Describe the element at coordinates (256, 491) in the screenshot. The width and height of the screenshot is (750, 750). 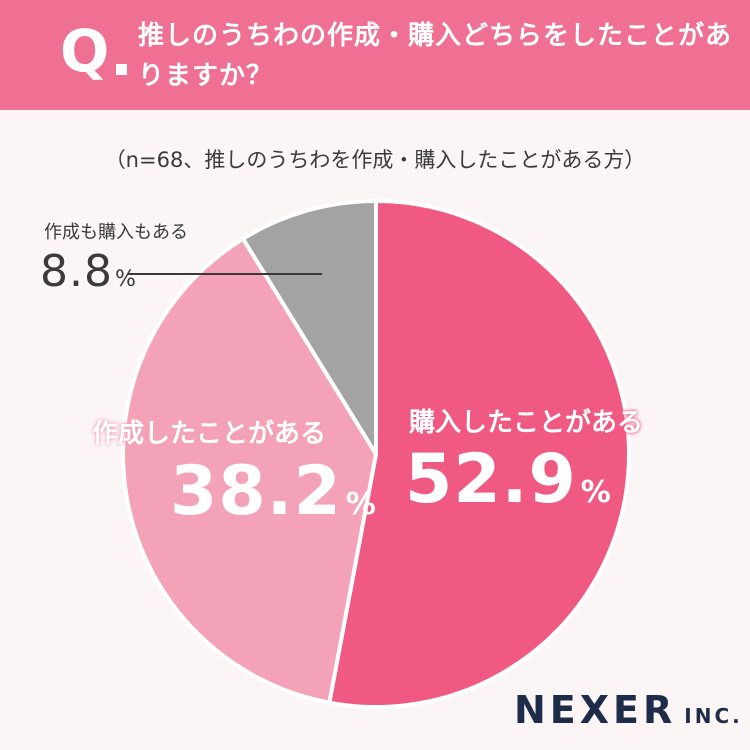
I see `value-number: 38.2` at that location.